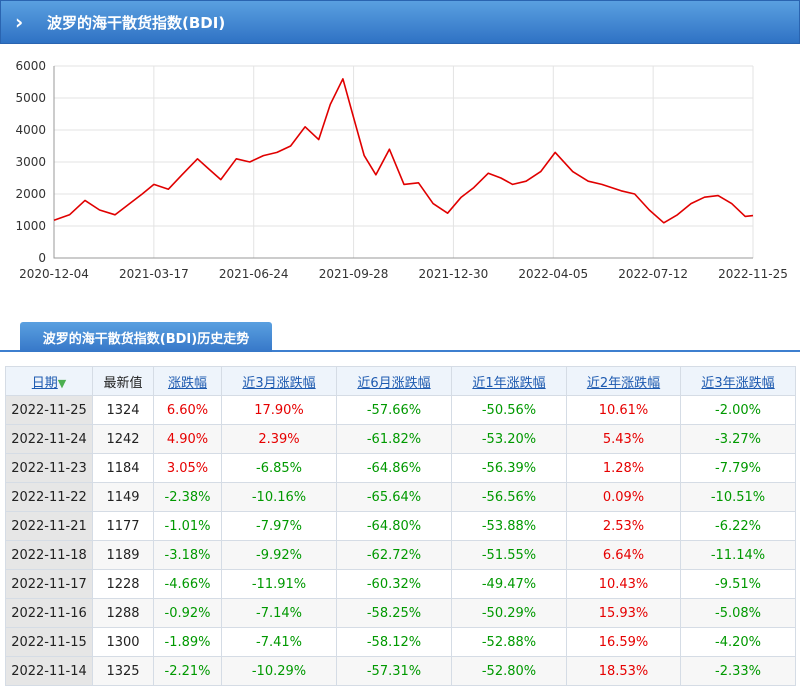 The width and height of the screenshot is (800, 693). Describe the element at coordinates (187, 613) in the screenshot. I see `cell-change: -0.92%` at that location.